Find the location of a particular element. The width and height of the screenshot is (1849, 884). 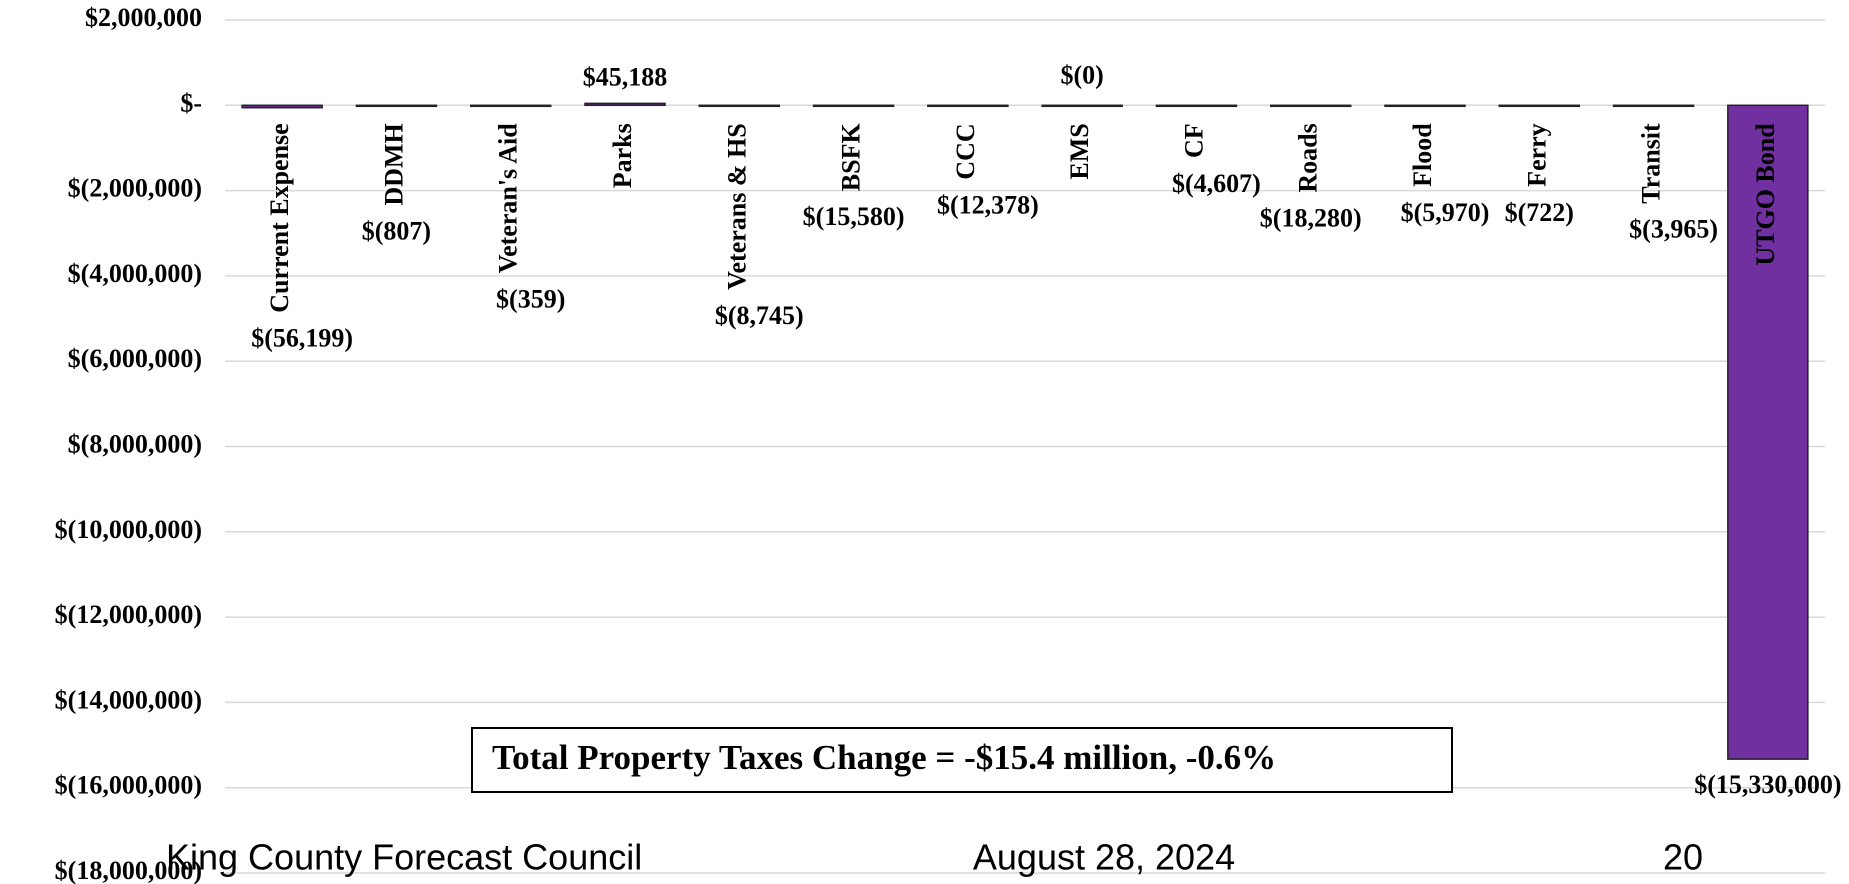

category-label: DDMH is located at coordinates (393, 164).